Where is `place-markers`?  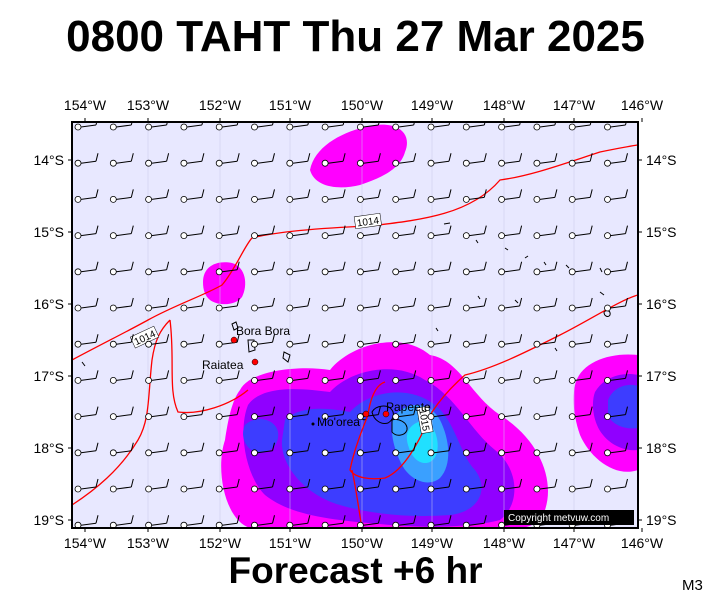
place-markers is located at coordinates (310, 381).